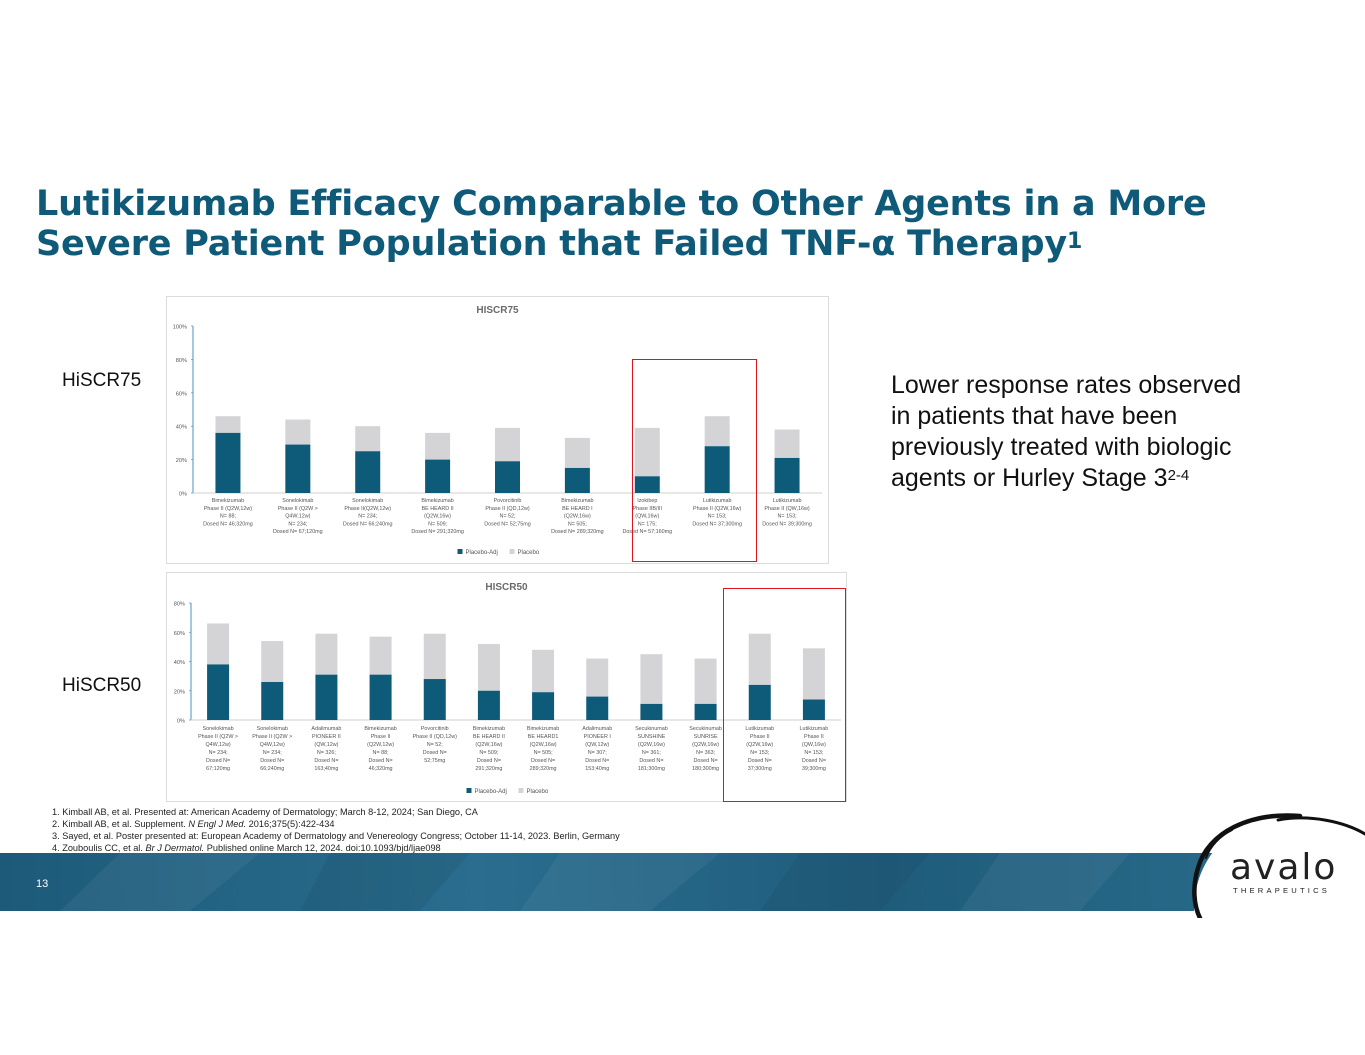 This screenshot has width=1365, height=1055. I want to click on category-label: Dosed N= 291;320mg, so click(437, 532).